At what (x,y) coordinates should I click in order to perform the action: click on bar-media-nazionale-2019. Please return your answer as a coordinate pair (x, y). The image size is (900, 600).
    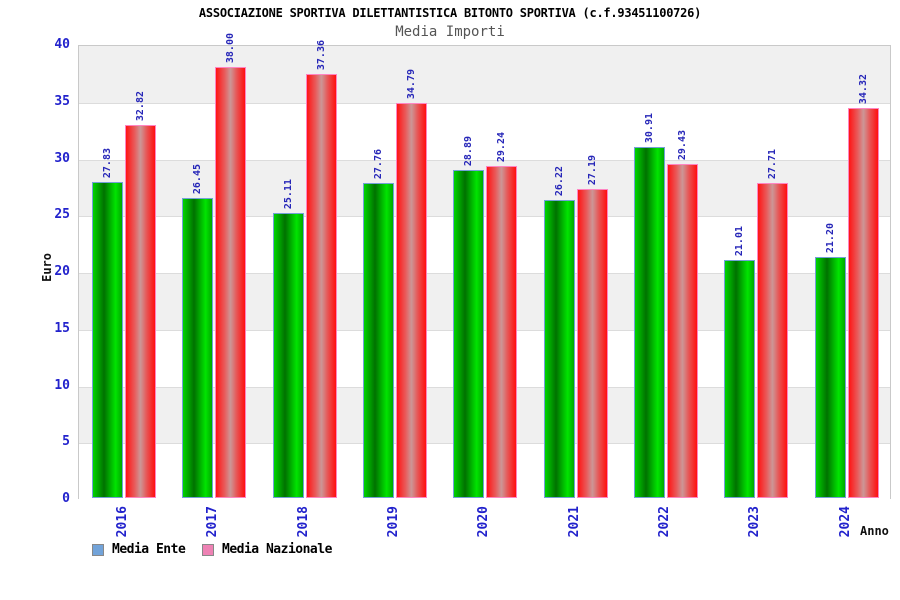
    Looking at the image, I should click on (411, 300).